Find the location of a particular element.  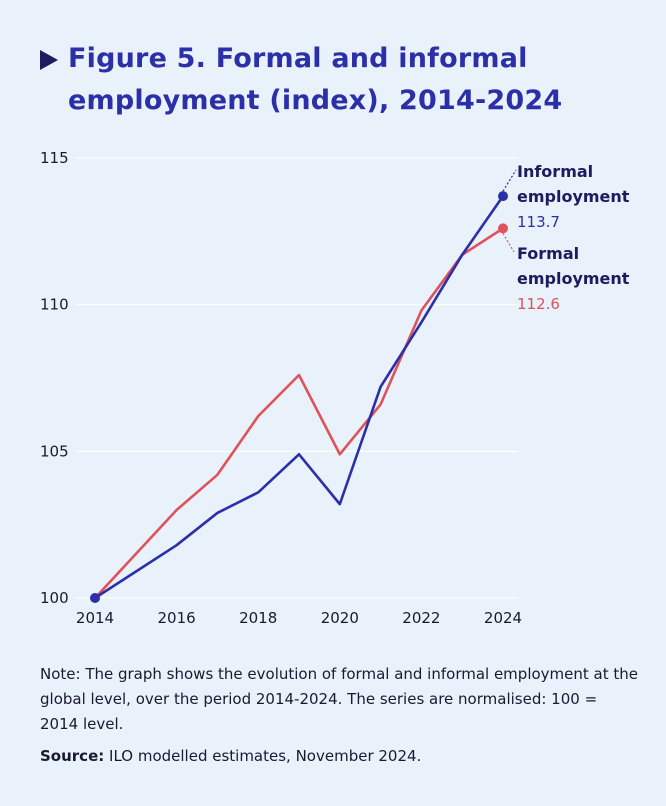

formal-leader-line is located at coordinates (508, 243).